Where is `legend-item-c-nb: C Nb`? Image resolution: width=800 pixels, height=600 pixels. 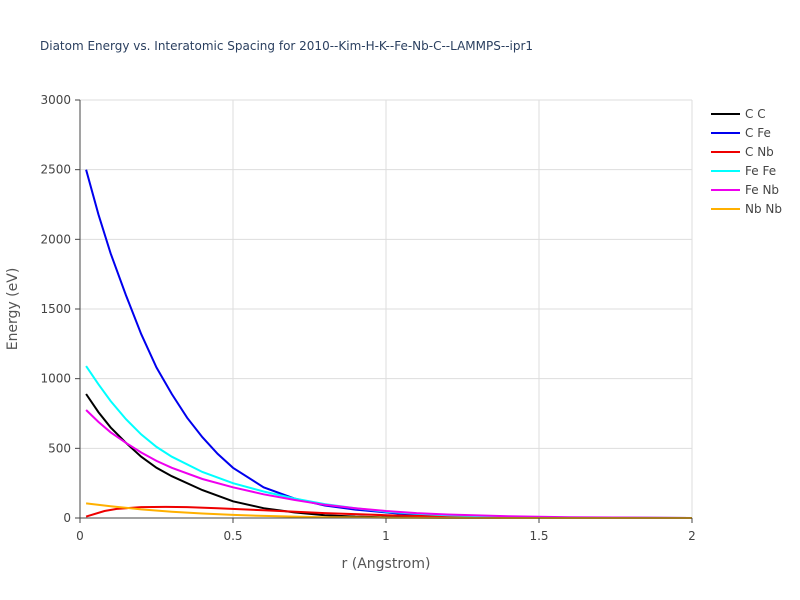 legend-item-c-nb: C Nb is located at coordinates (742, 152).